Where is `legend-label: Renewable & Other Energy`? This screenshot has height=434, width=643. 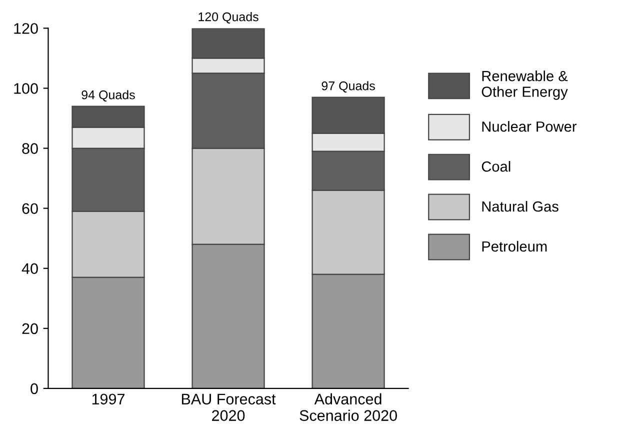 legend-label: Renewable & Other Energy is located at coordinates (525, 85).